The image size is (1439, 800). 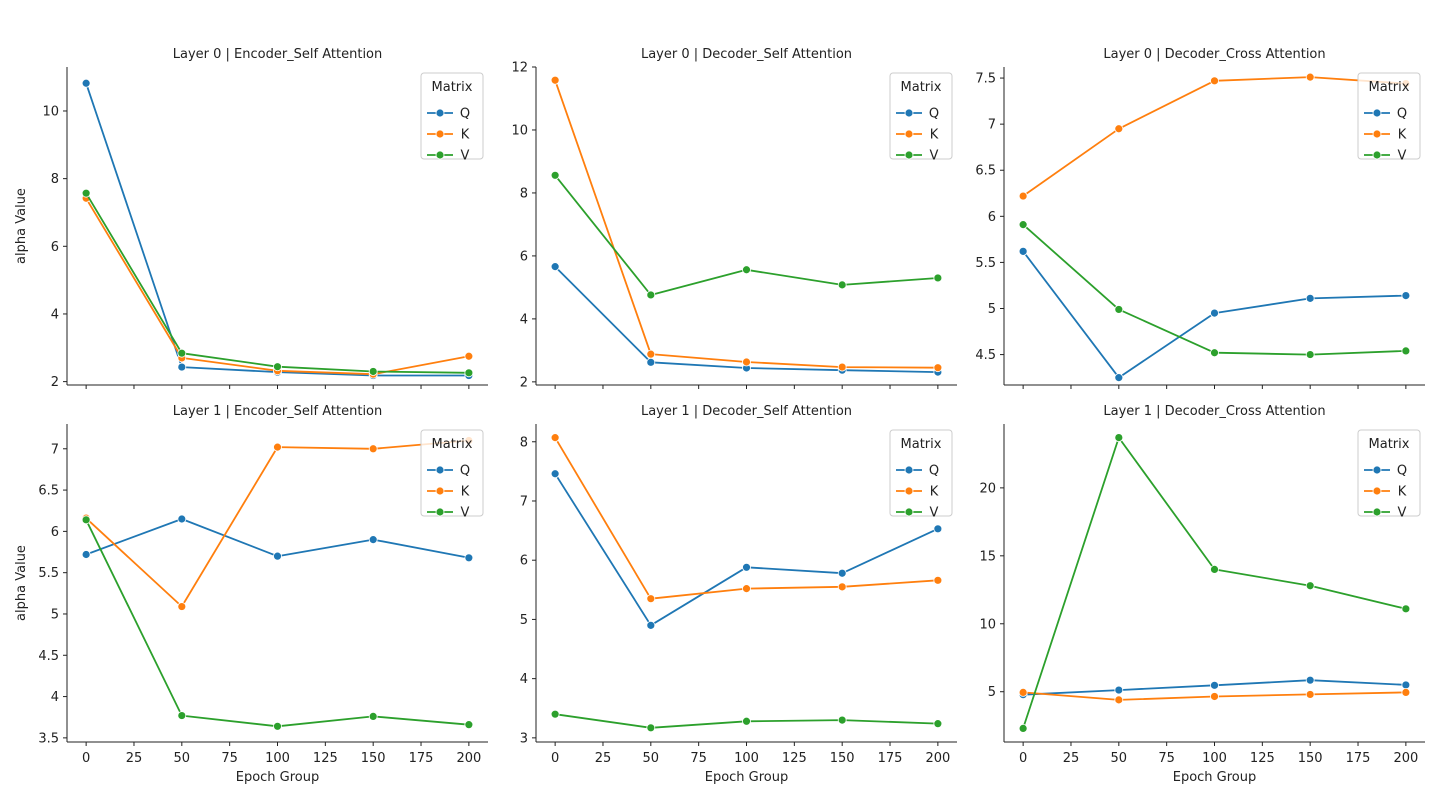 What do you see at coordinates (985, 171) in the screenshot?
I see `y-tick-label: 6.5` at bounding box center [985, 171].